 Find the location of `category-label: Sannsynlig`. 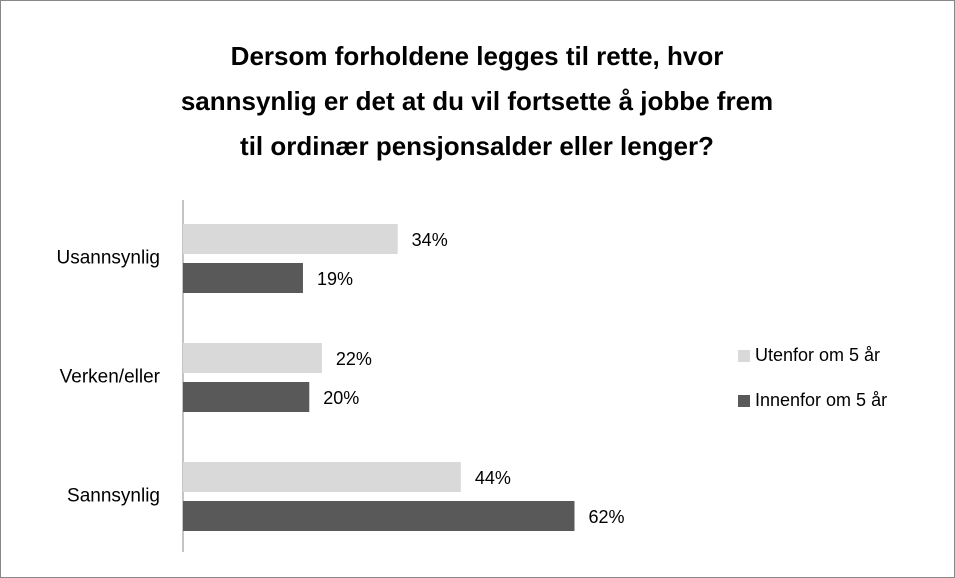

category-label: Sannsynlig is located at coordinates (113, 496).